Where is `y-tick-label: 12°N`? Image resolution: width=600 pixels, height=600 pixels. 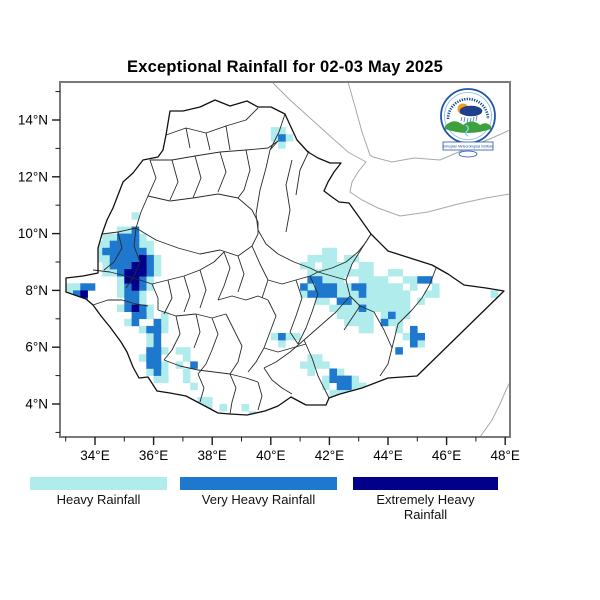 y-tick-label: 12°N is located at coordinates (33, 176).